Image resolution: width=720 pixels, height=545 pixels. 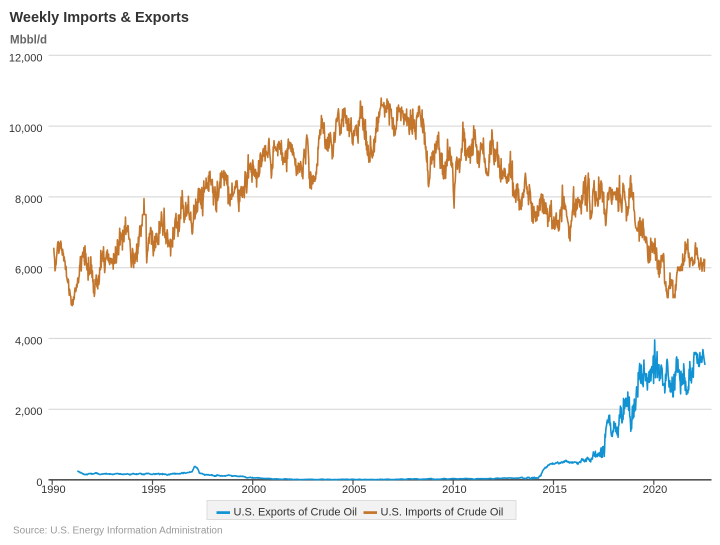 I want to click on svg-text: 1995, so click(x=153, y=490).